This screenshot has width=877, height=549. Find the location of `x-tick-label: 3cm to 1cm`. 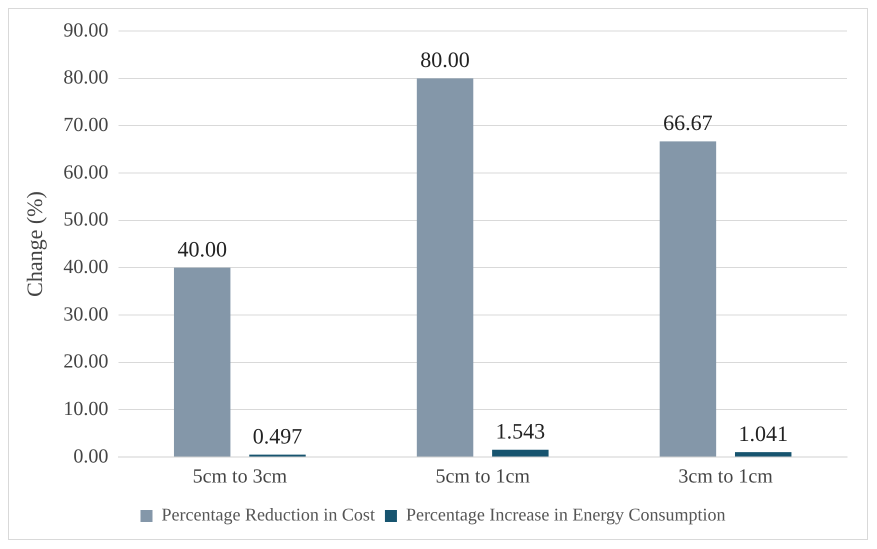

x-tick-label: 3cm to 1cm is located at coordinates (726, 476).